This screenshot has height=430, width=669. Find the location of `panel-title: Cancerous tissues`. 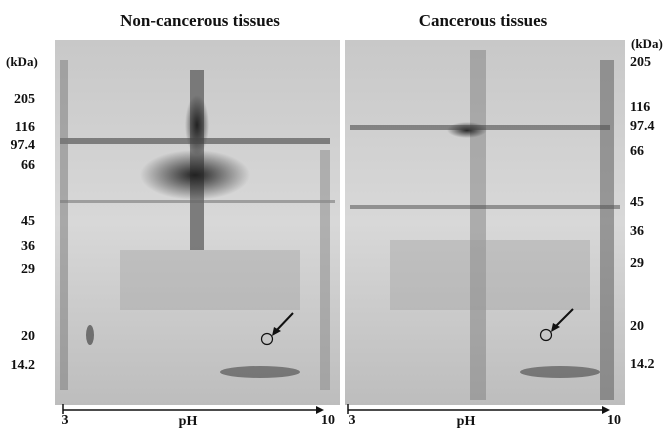

panel-title: Cancerous tissues is located at coordinates (483, 20).